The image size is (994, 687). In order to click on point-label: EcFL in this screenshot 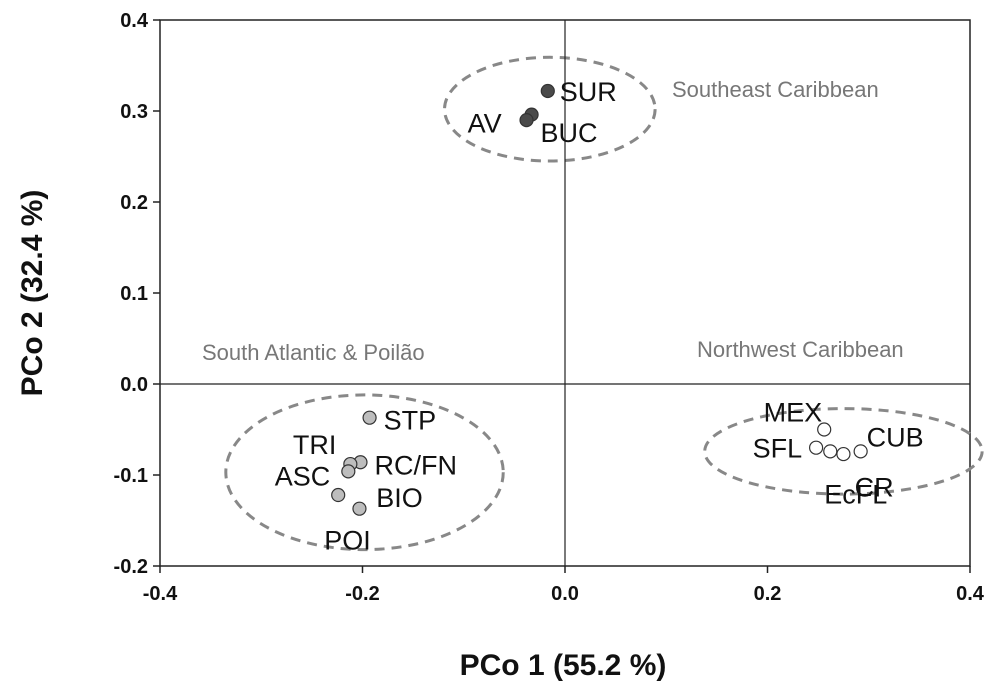, I will do `click(855, 494)`.